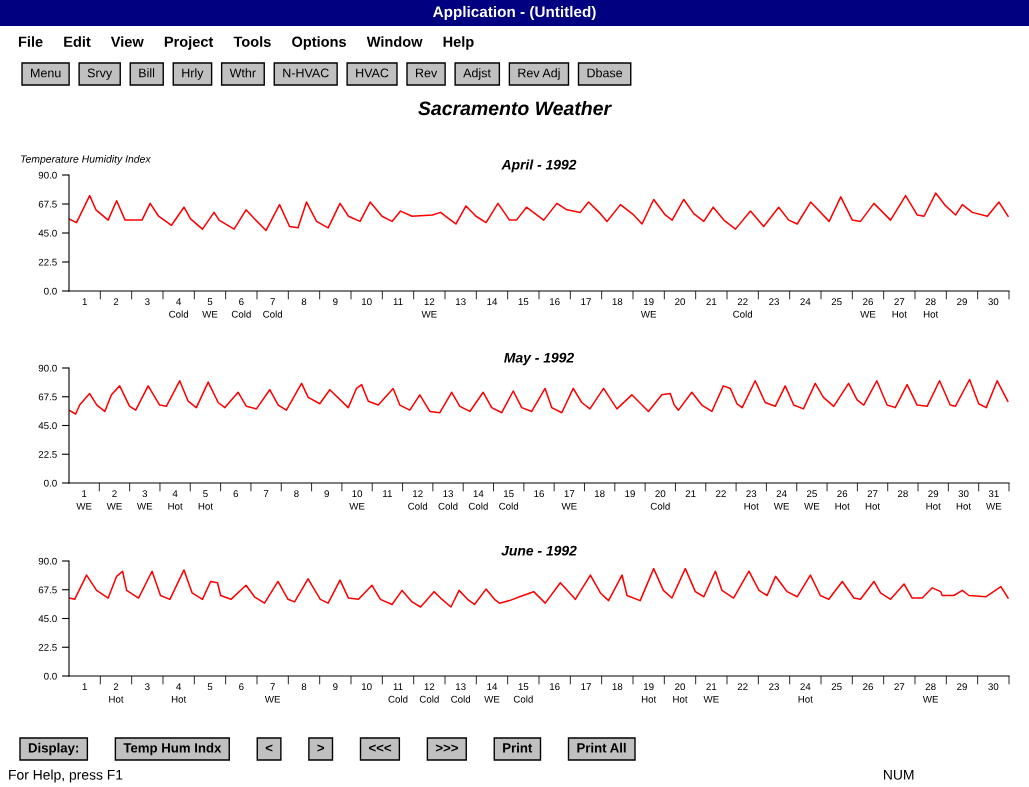 The width and height of the screenshot is (1029, 787). Describe the element at coordinates (781, 500) in the screenshot. I see `x-tick-label: 24 WE` at that location.